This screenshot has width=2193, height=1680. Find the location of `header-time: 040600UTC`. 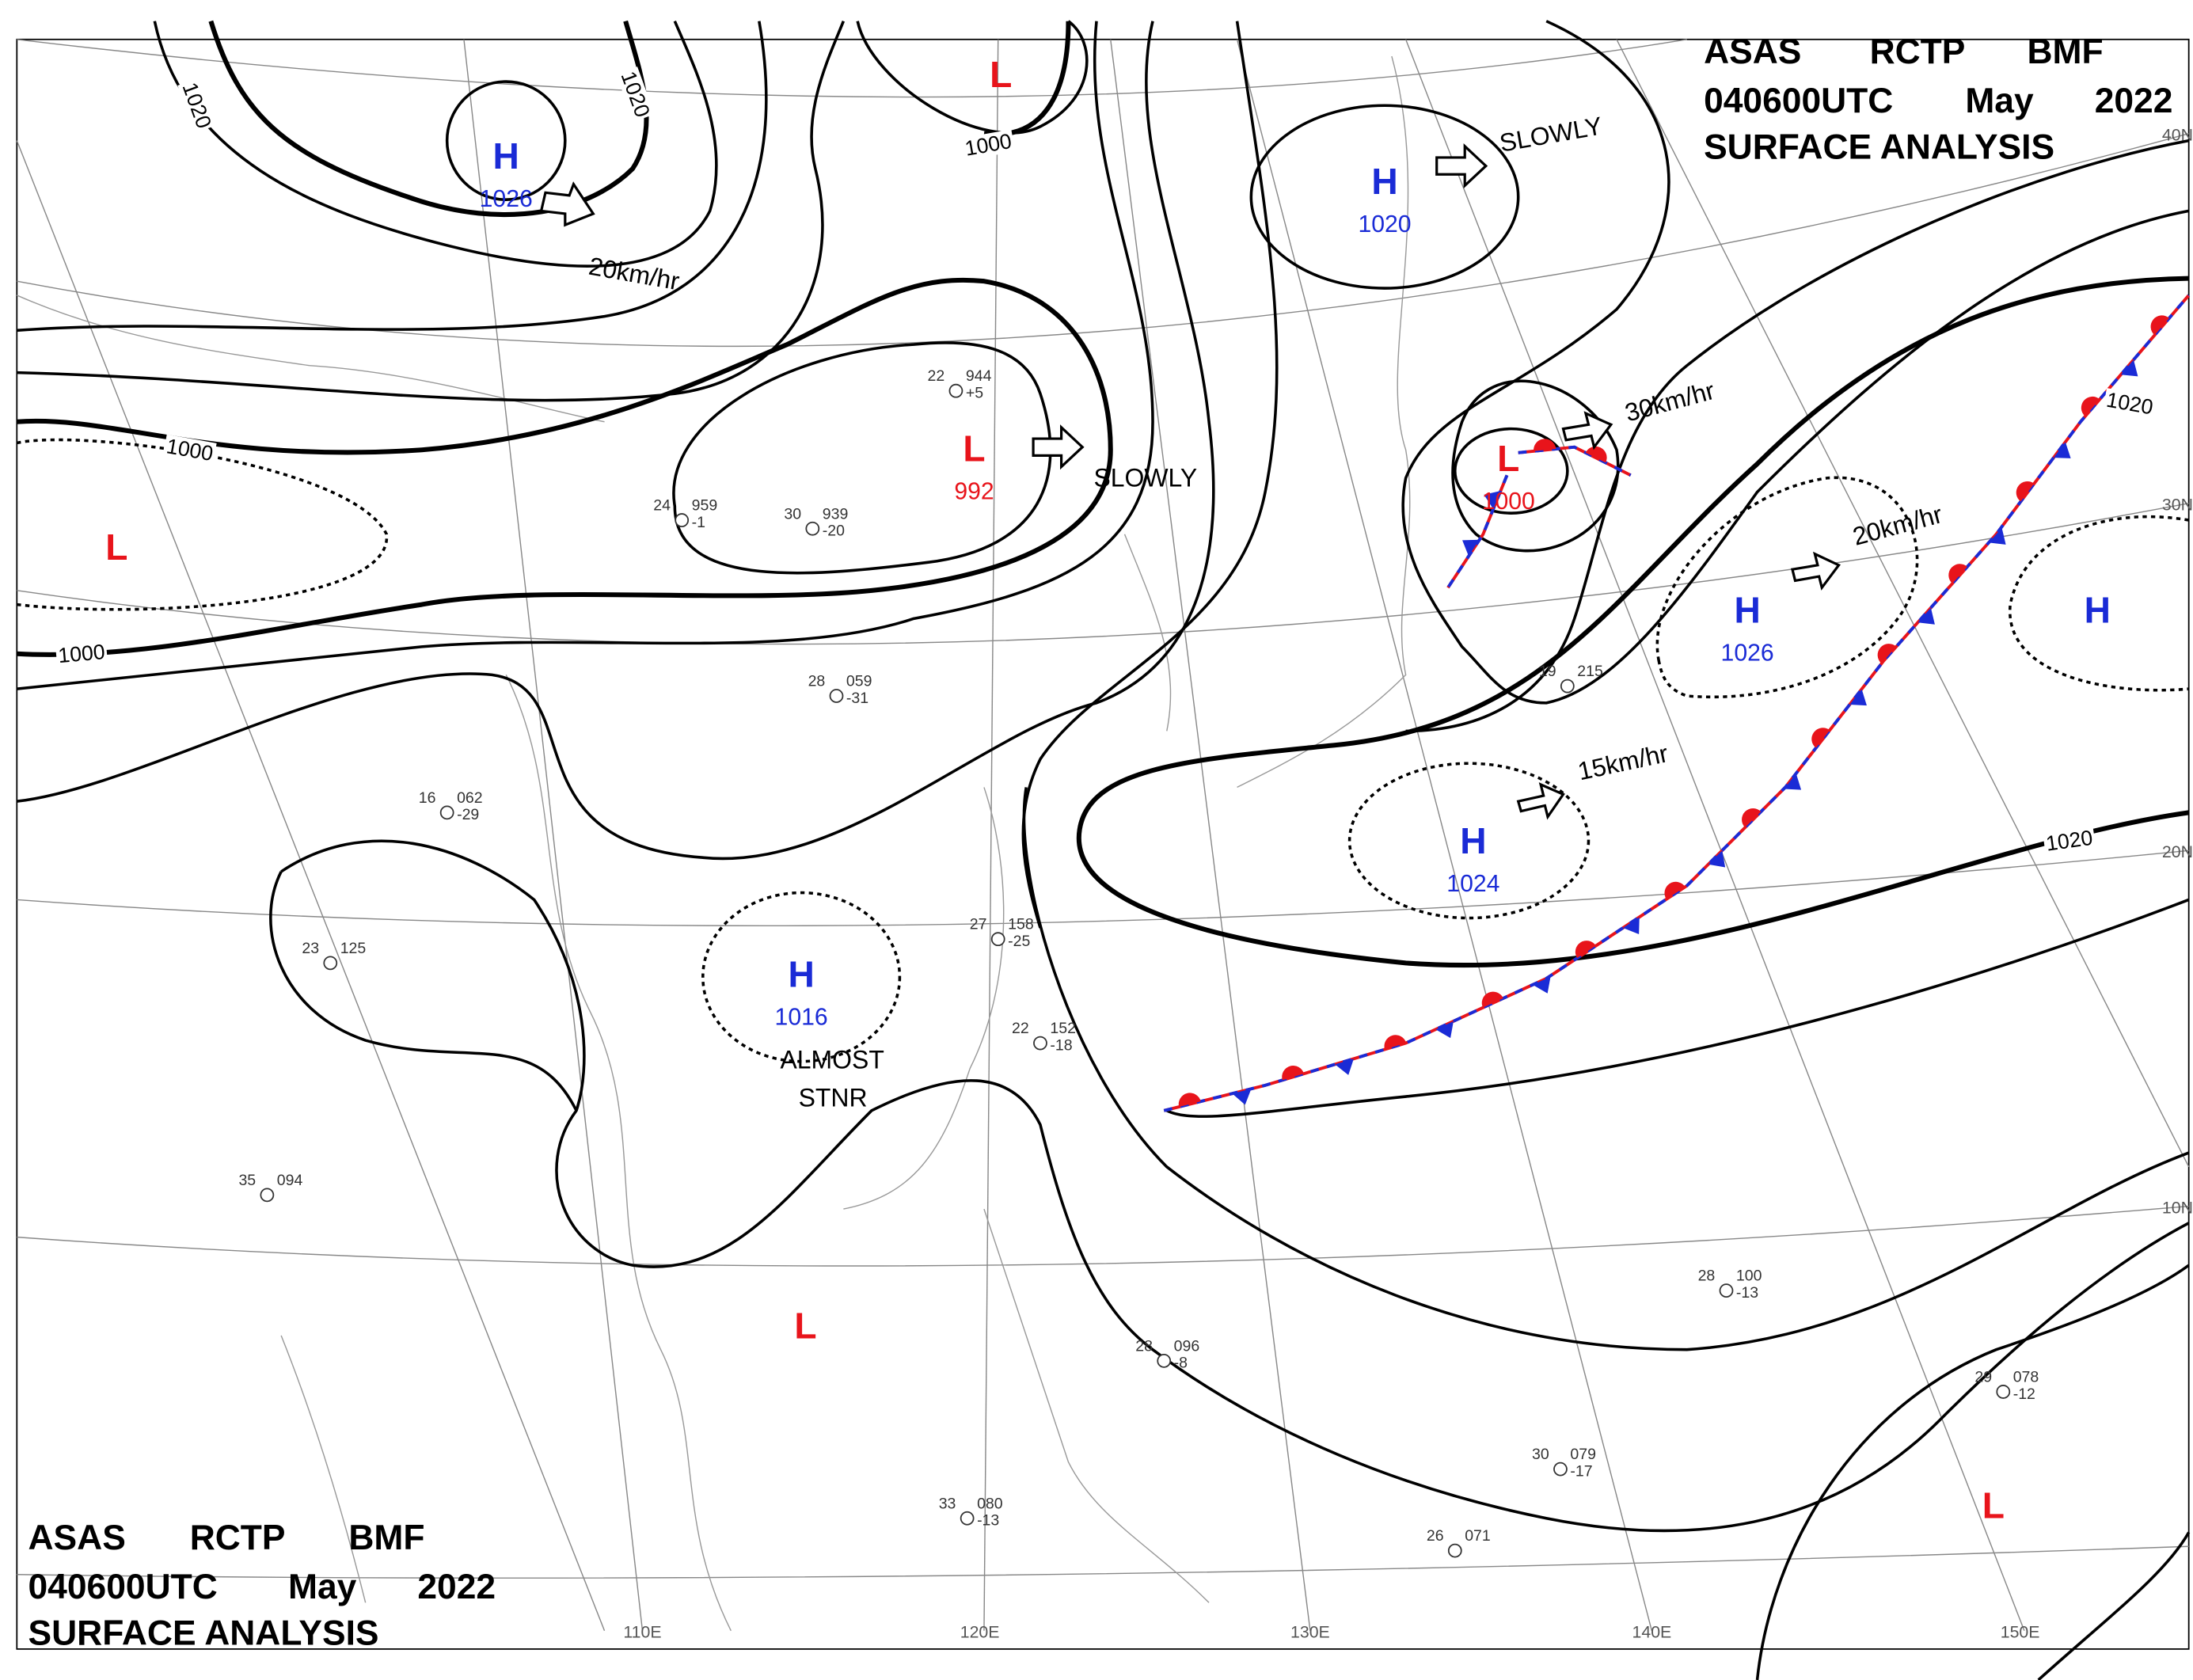

header-time: 040600UTC is located at coordinates (1798, 101).